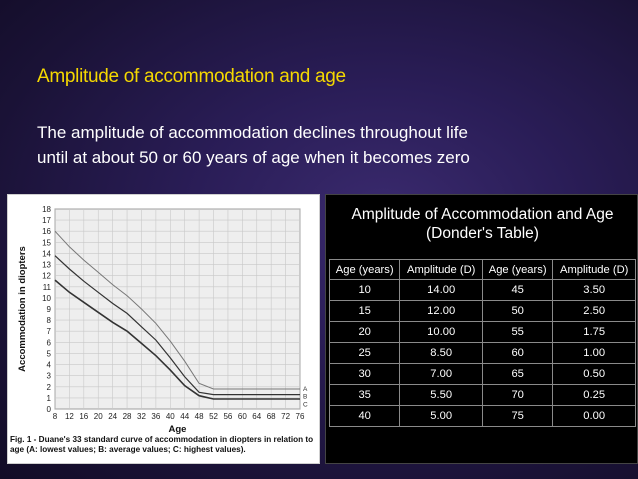 The image size is (638, 479). I want to click on y-tick-label: 17, so click(46, 220).